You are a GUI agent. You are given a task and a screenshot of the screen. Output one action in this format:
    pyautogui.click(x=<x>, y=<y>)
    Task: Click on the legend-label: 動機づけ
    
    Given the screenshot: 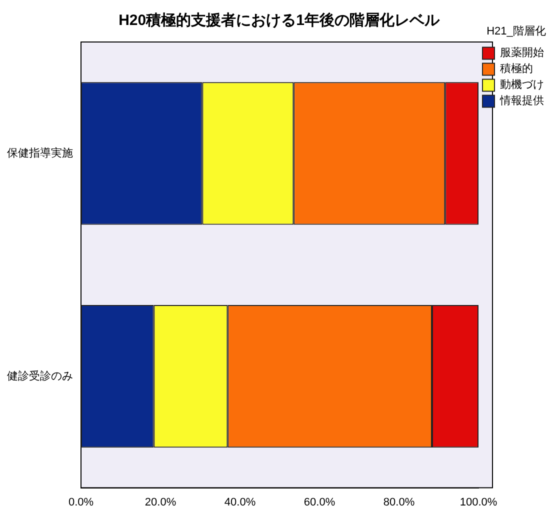 What is the action you would take?
    pyautogui.click(x=522, y=85)
    